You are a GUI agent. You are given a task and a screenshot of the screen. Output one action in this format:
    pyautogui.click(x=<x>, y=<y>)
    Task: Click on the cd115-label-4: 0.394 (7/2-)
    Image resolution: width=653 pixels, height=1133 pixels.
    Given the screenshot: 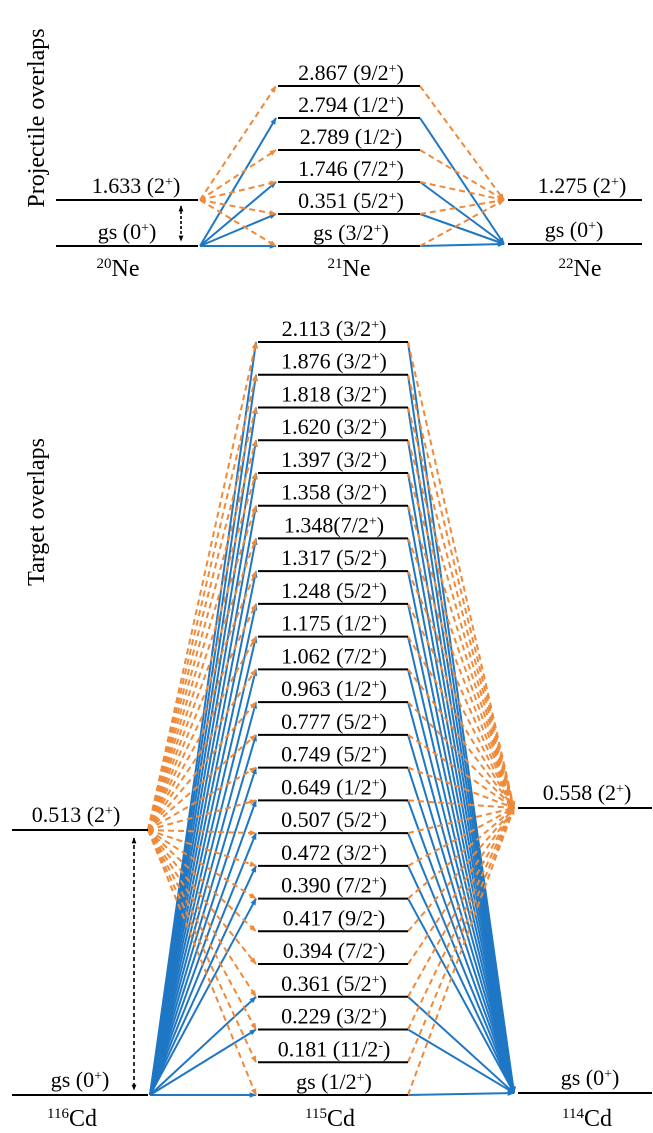 What is the action you would take?
    pyautogui.click(x=334, y=950)
    